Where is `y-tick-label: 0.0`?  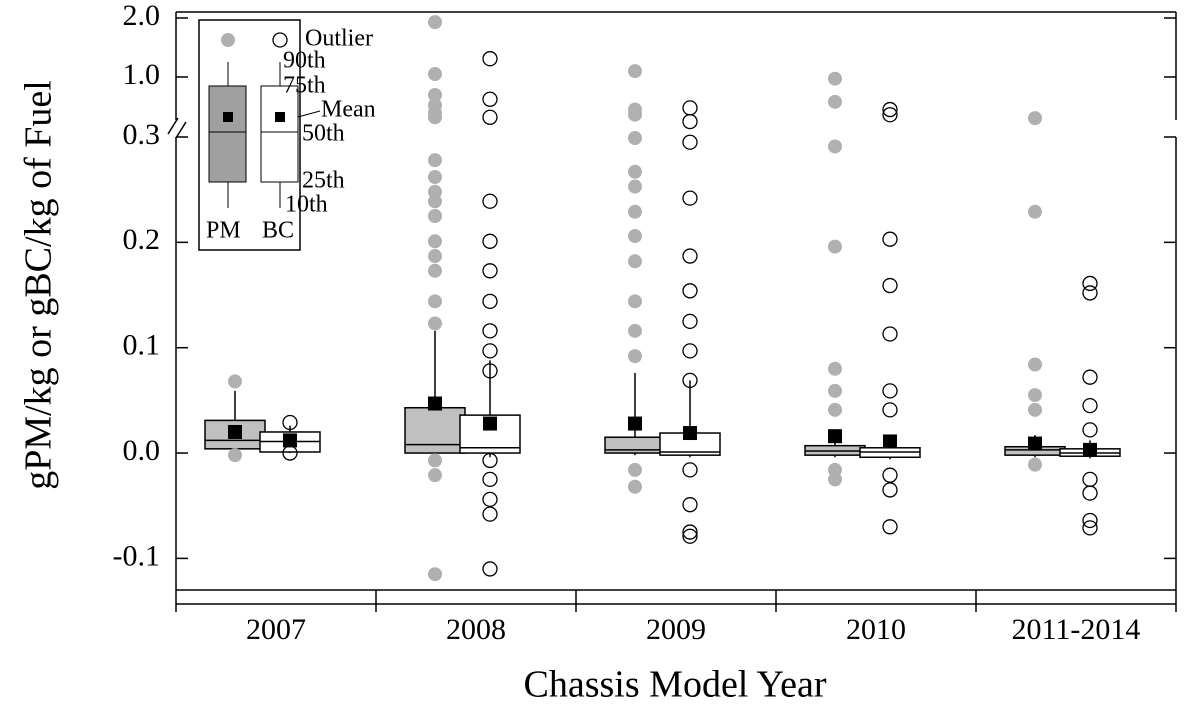
y-tick-label: 0.0 is located at coordinates (142, 450).